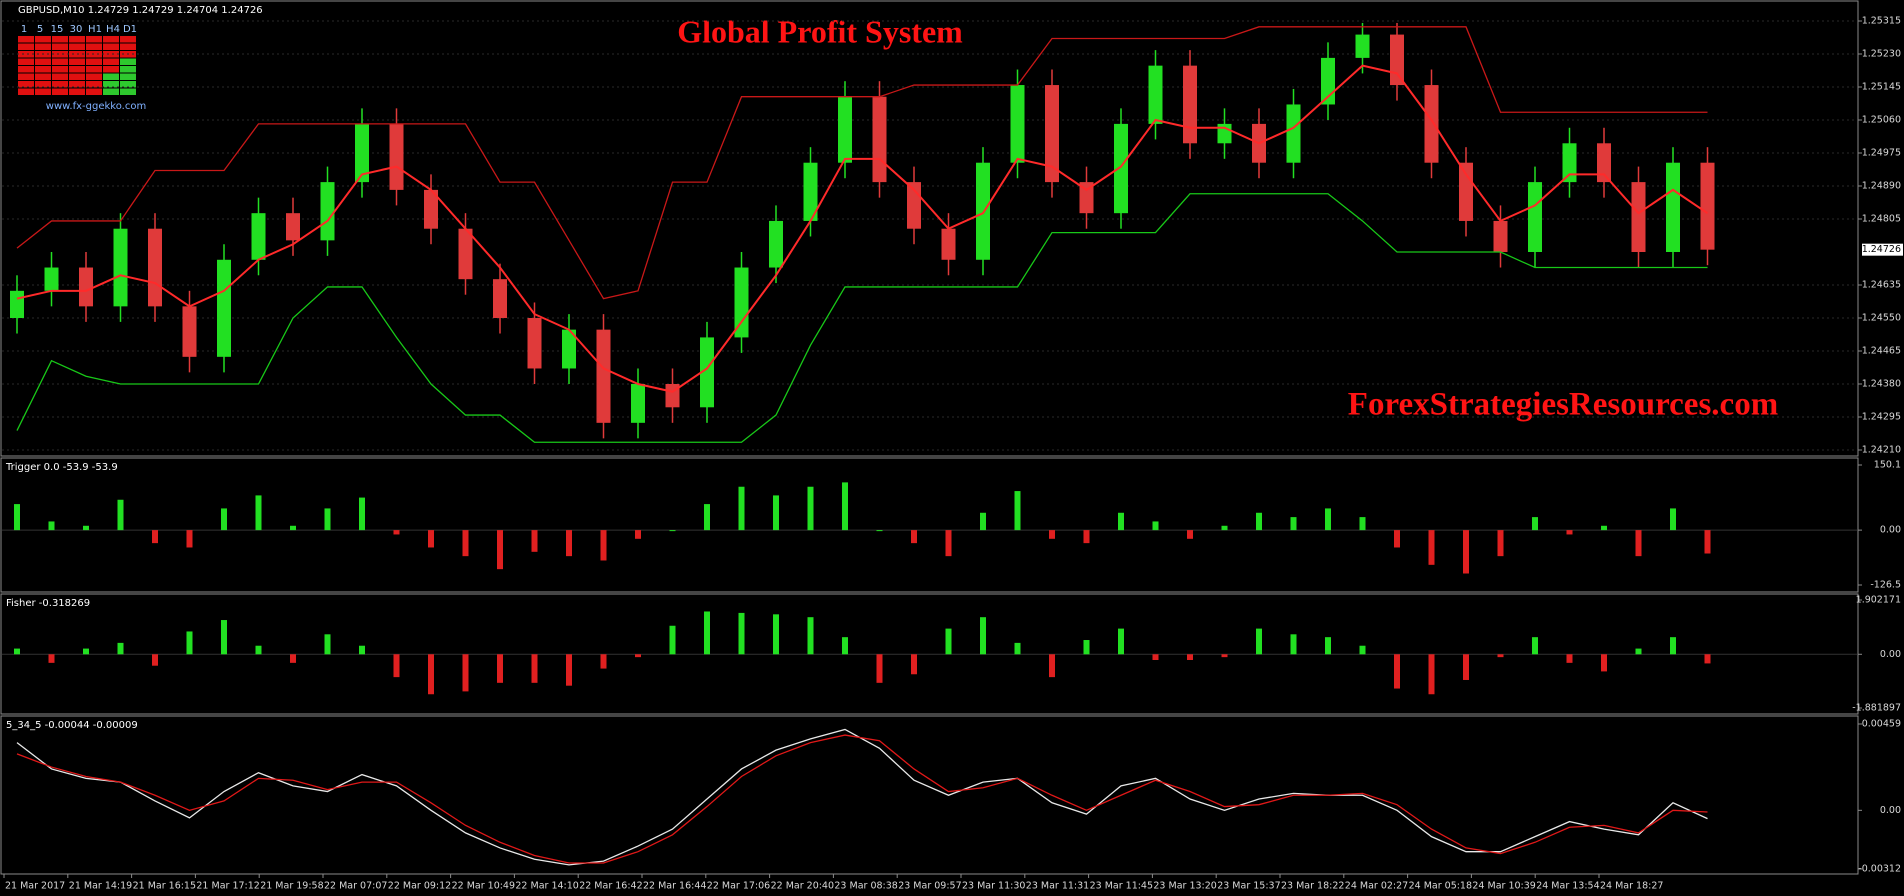 The width and height of the screenshot is (1904, 896). I want to click on widget-timeframe: H1, so click(95, 29).